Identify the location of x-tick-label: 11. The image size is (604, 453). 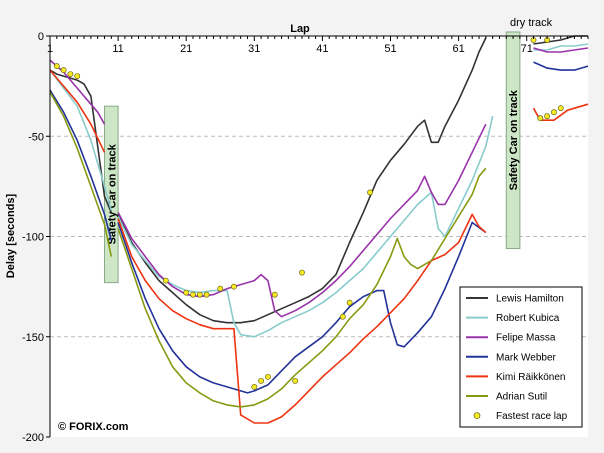
(117, 49).